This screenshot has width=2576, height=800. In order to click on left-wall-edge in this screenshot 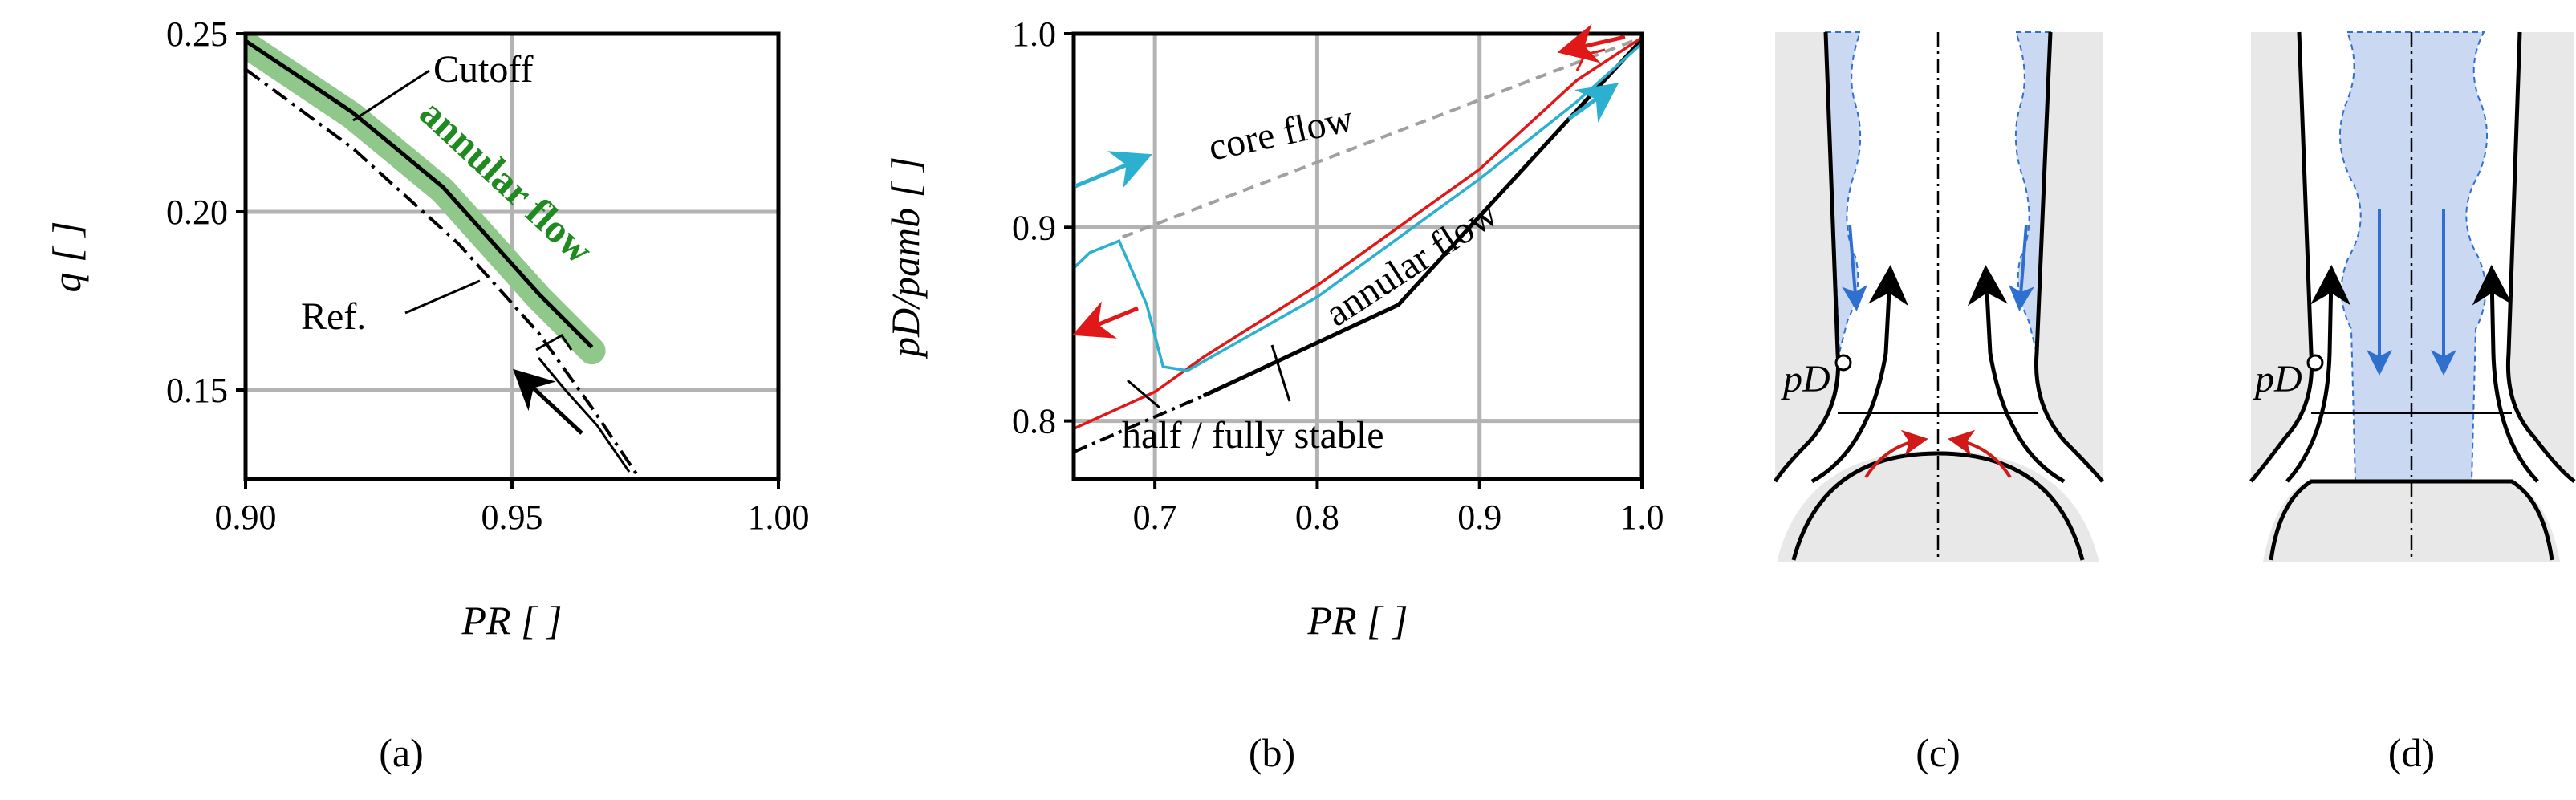, I will do `click(1807, 257)`.